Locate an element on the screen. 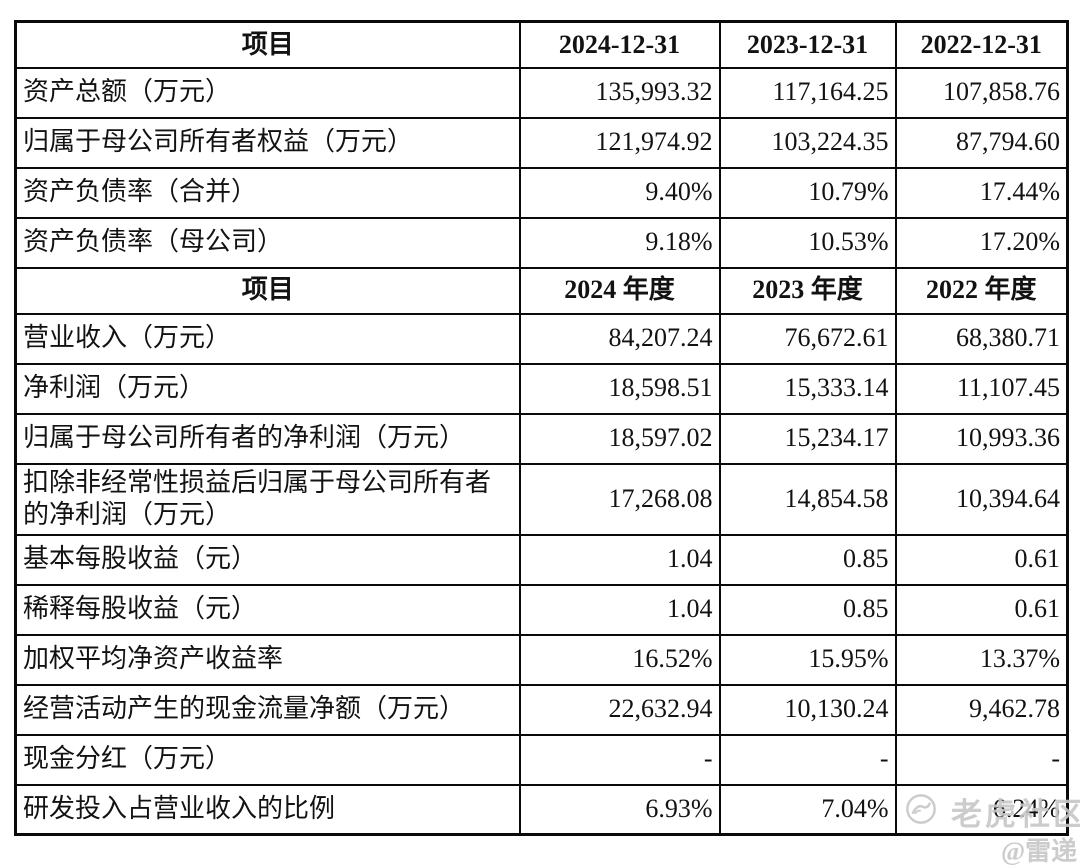 The height and width of the screenshot is (866, 1080). cell-value: 6.24% is located at coordinates (981, 809).